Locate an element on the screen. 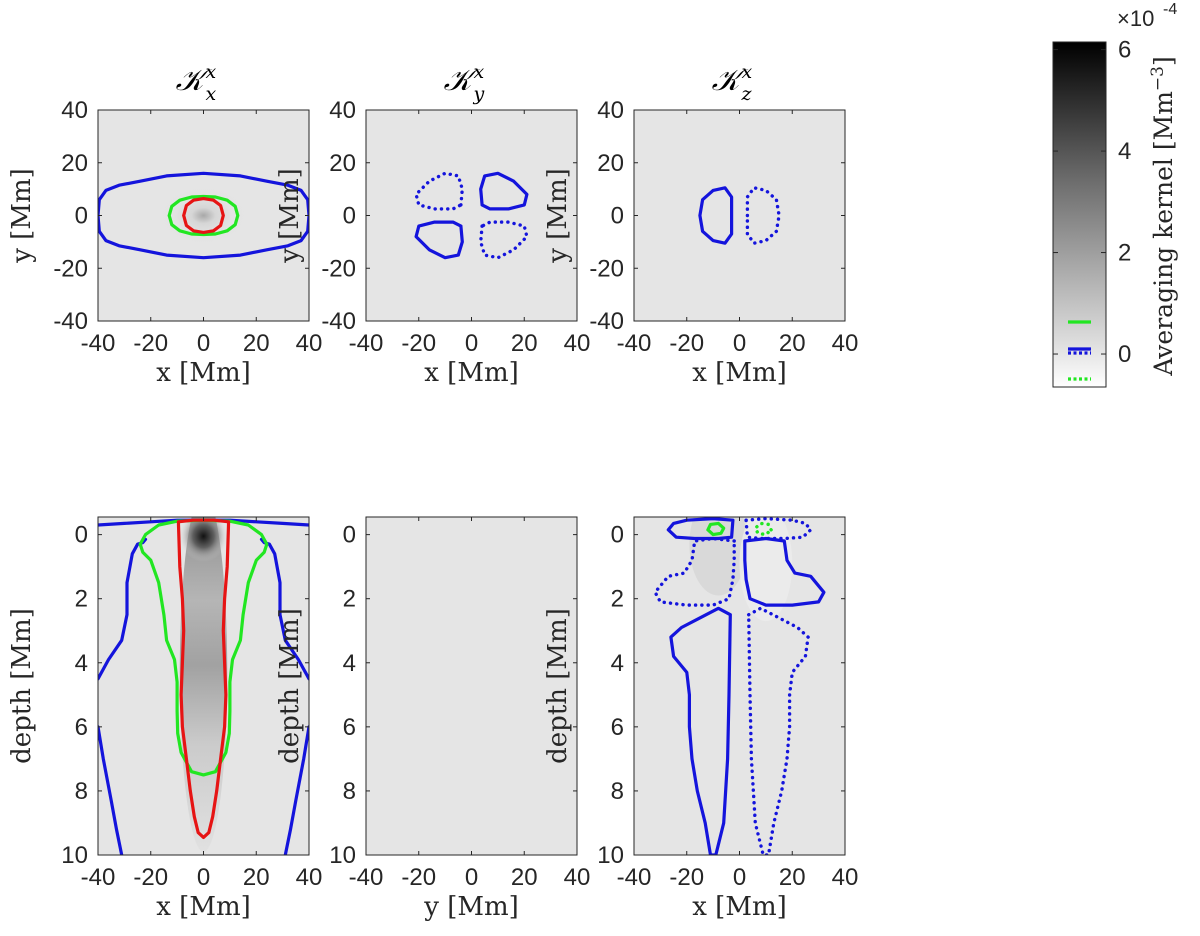 The height and width of the screenshot is (936, 1200). colorbar-frame is located at coordinates (1079, 214).